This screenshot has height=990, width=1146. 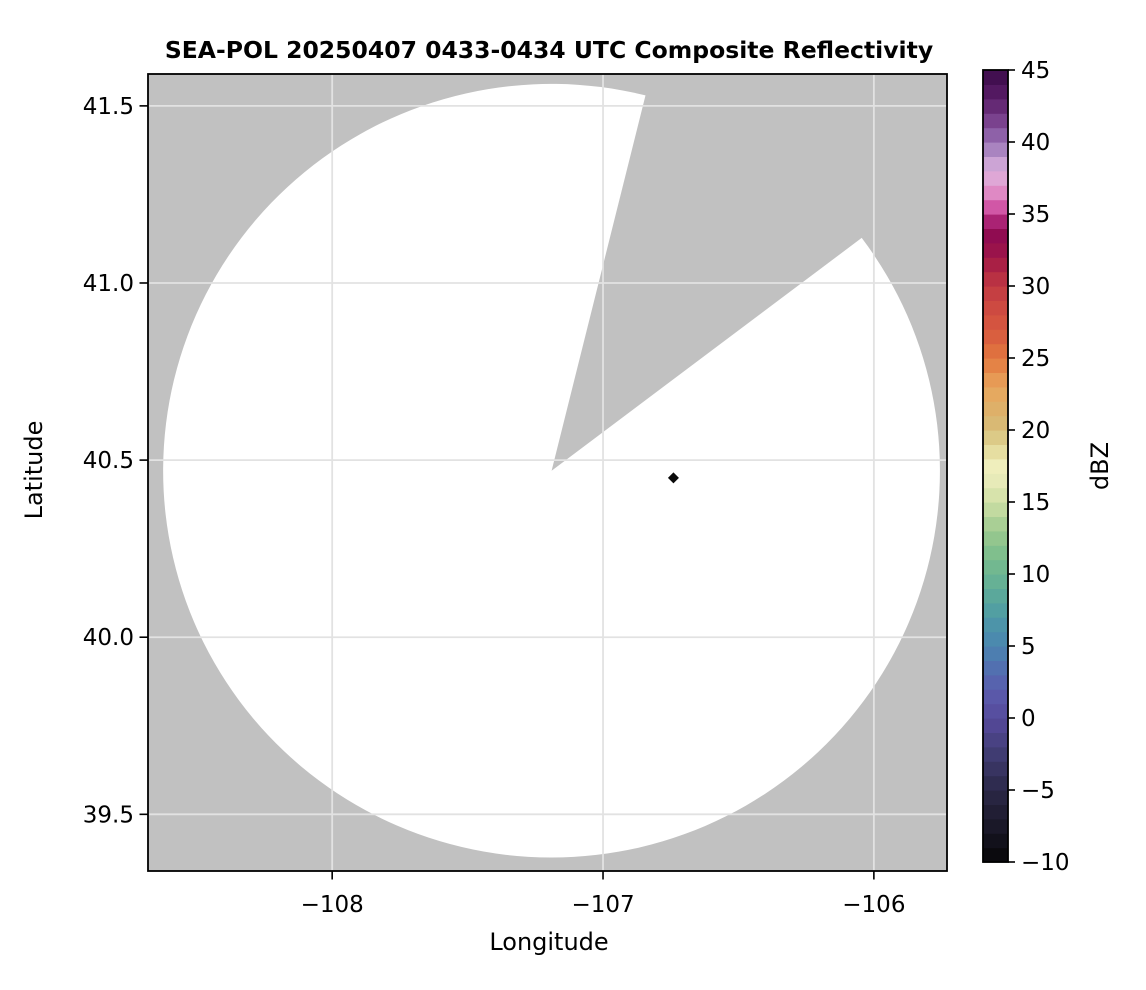 What do you see at coordinates (548, 942) in the screenshot?
I see `x-axis-label: Longitude` at bounding box center [548, 942].